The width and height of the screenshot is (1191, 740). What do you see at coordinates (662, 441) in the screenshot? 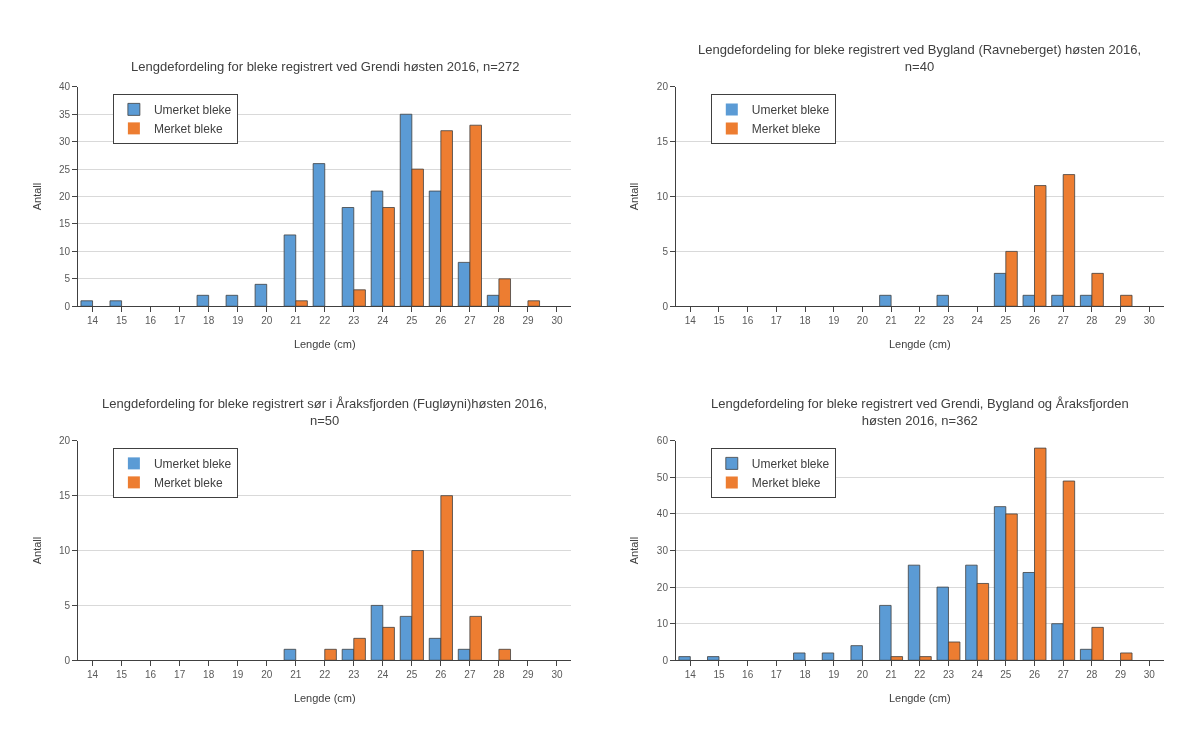
I see `y-tick-label: 60` at bounding box center [662, 441].